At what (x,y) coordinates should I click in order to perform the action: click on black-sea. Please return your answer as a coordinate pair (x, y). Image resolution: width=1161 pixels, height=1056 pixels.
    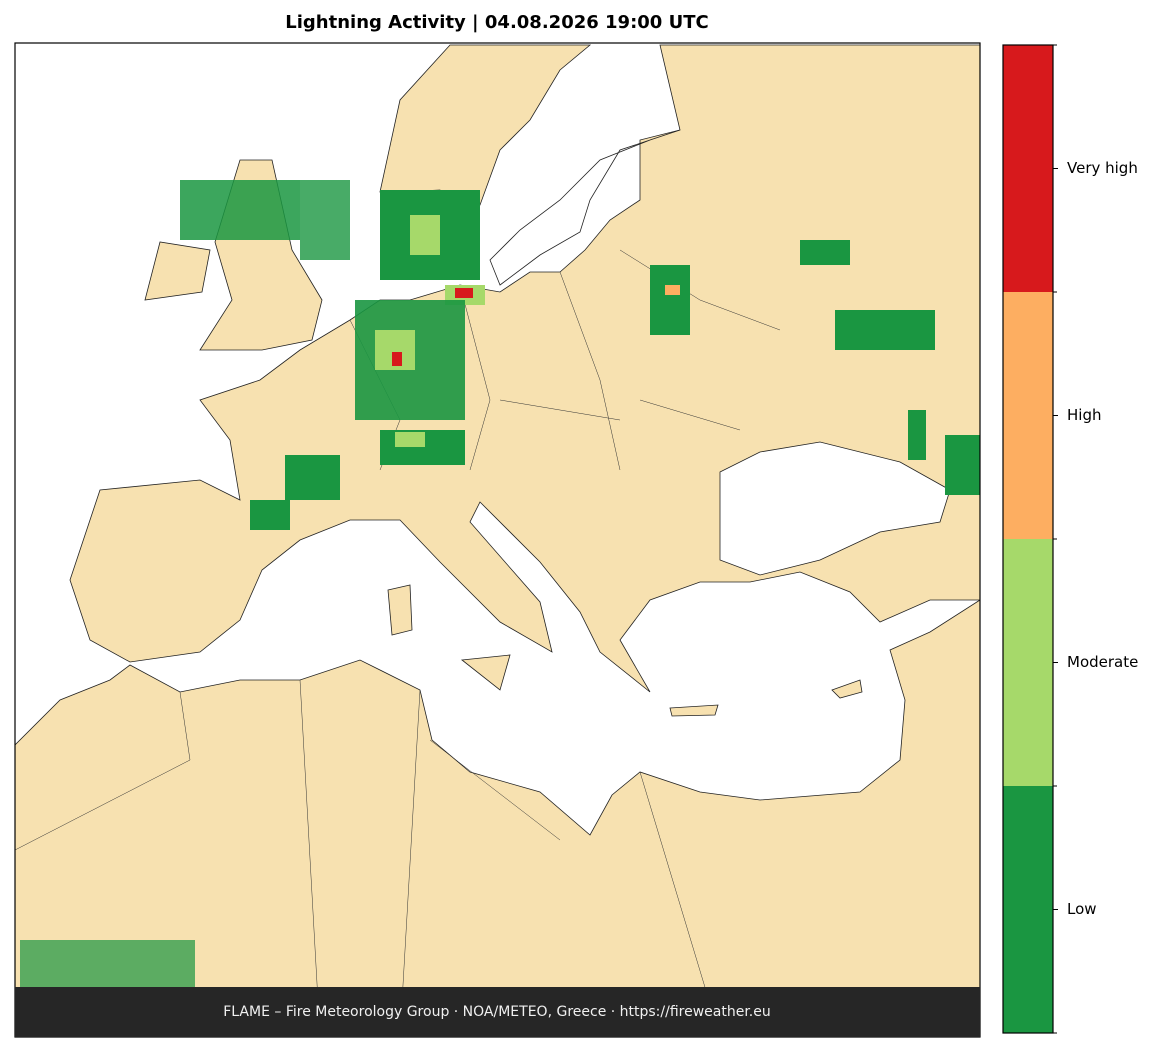
    Looking at the image, I should click on (835, 508).